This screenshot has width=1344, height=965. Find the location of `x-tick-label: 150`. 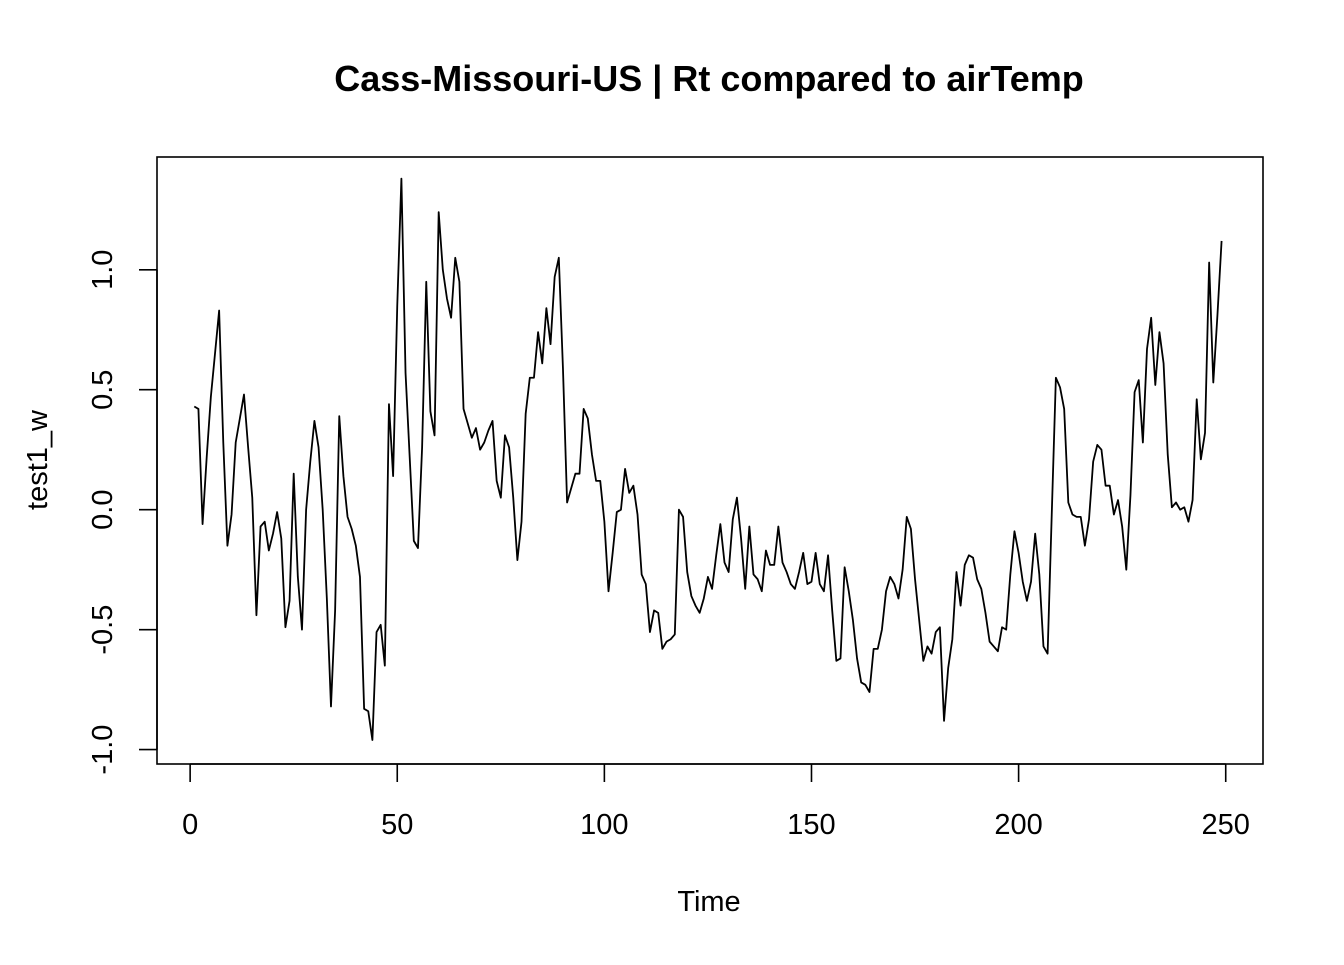

x-tick-label: 150 is located at coordinates (811, 825).